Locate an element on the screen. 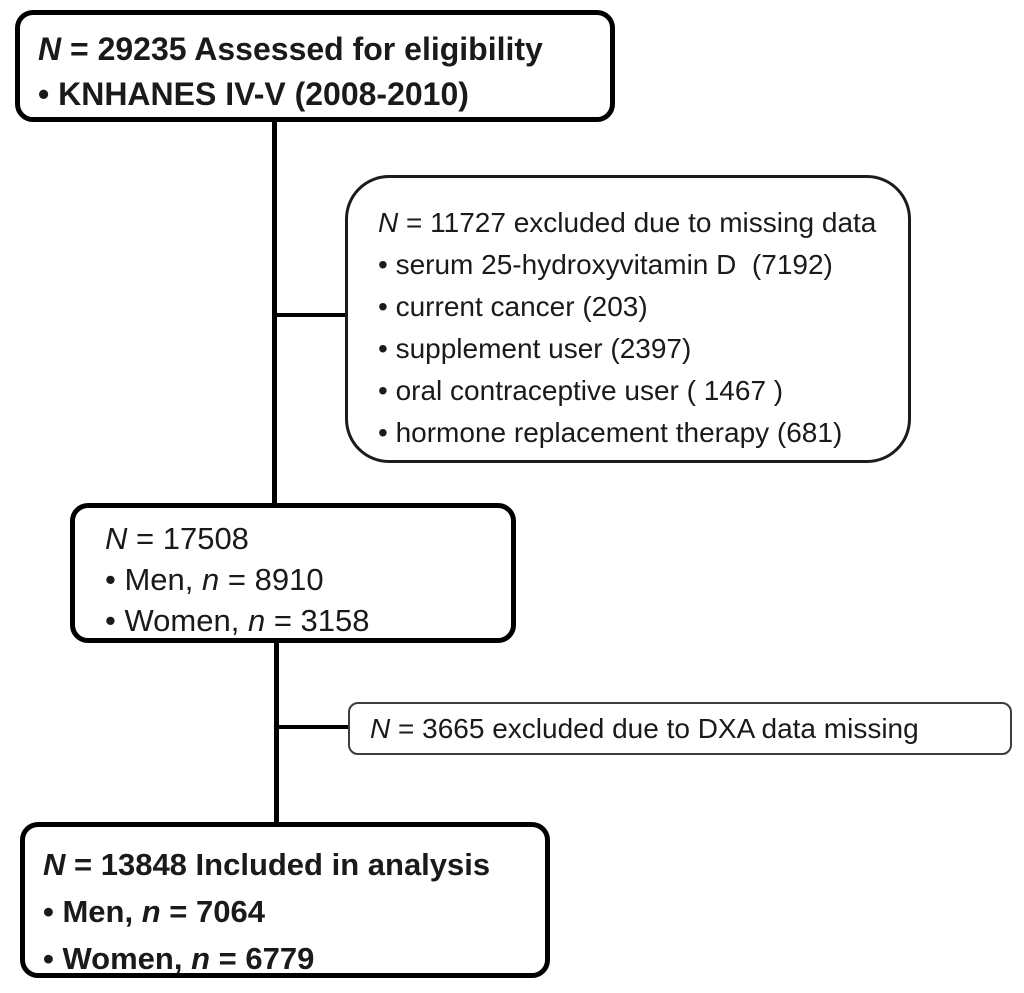 This screenshot has width=1024, height=993. exclusion-bullet: • hormone replacement therapy (681) is located at coordinates (610, 432).